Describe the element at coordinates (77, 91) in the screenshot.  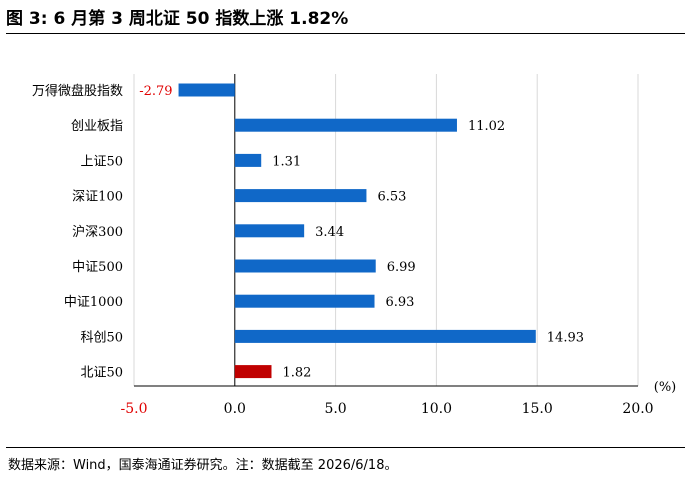
I see `category-label: 万得微盘股指数` at that location.